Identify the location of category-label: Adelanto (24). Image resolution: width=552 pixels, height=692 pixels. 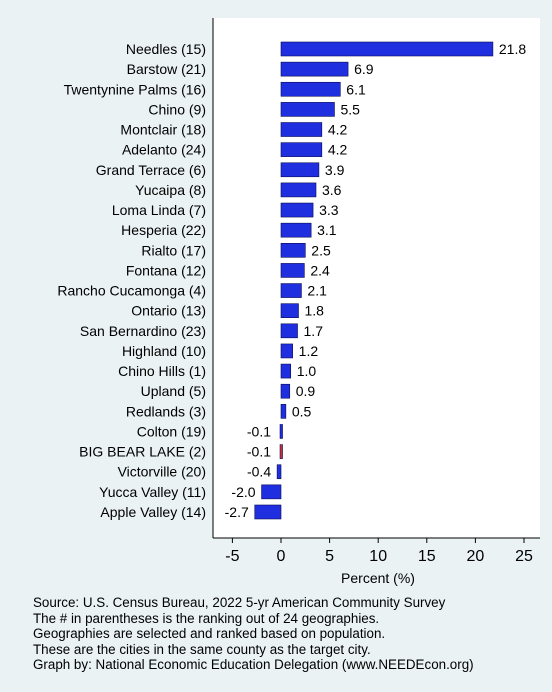
(164, 150).